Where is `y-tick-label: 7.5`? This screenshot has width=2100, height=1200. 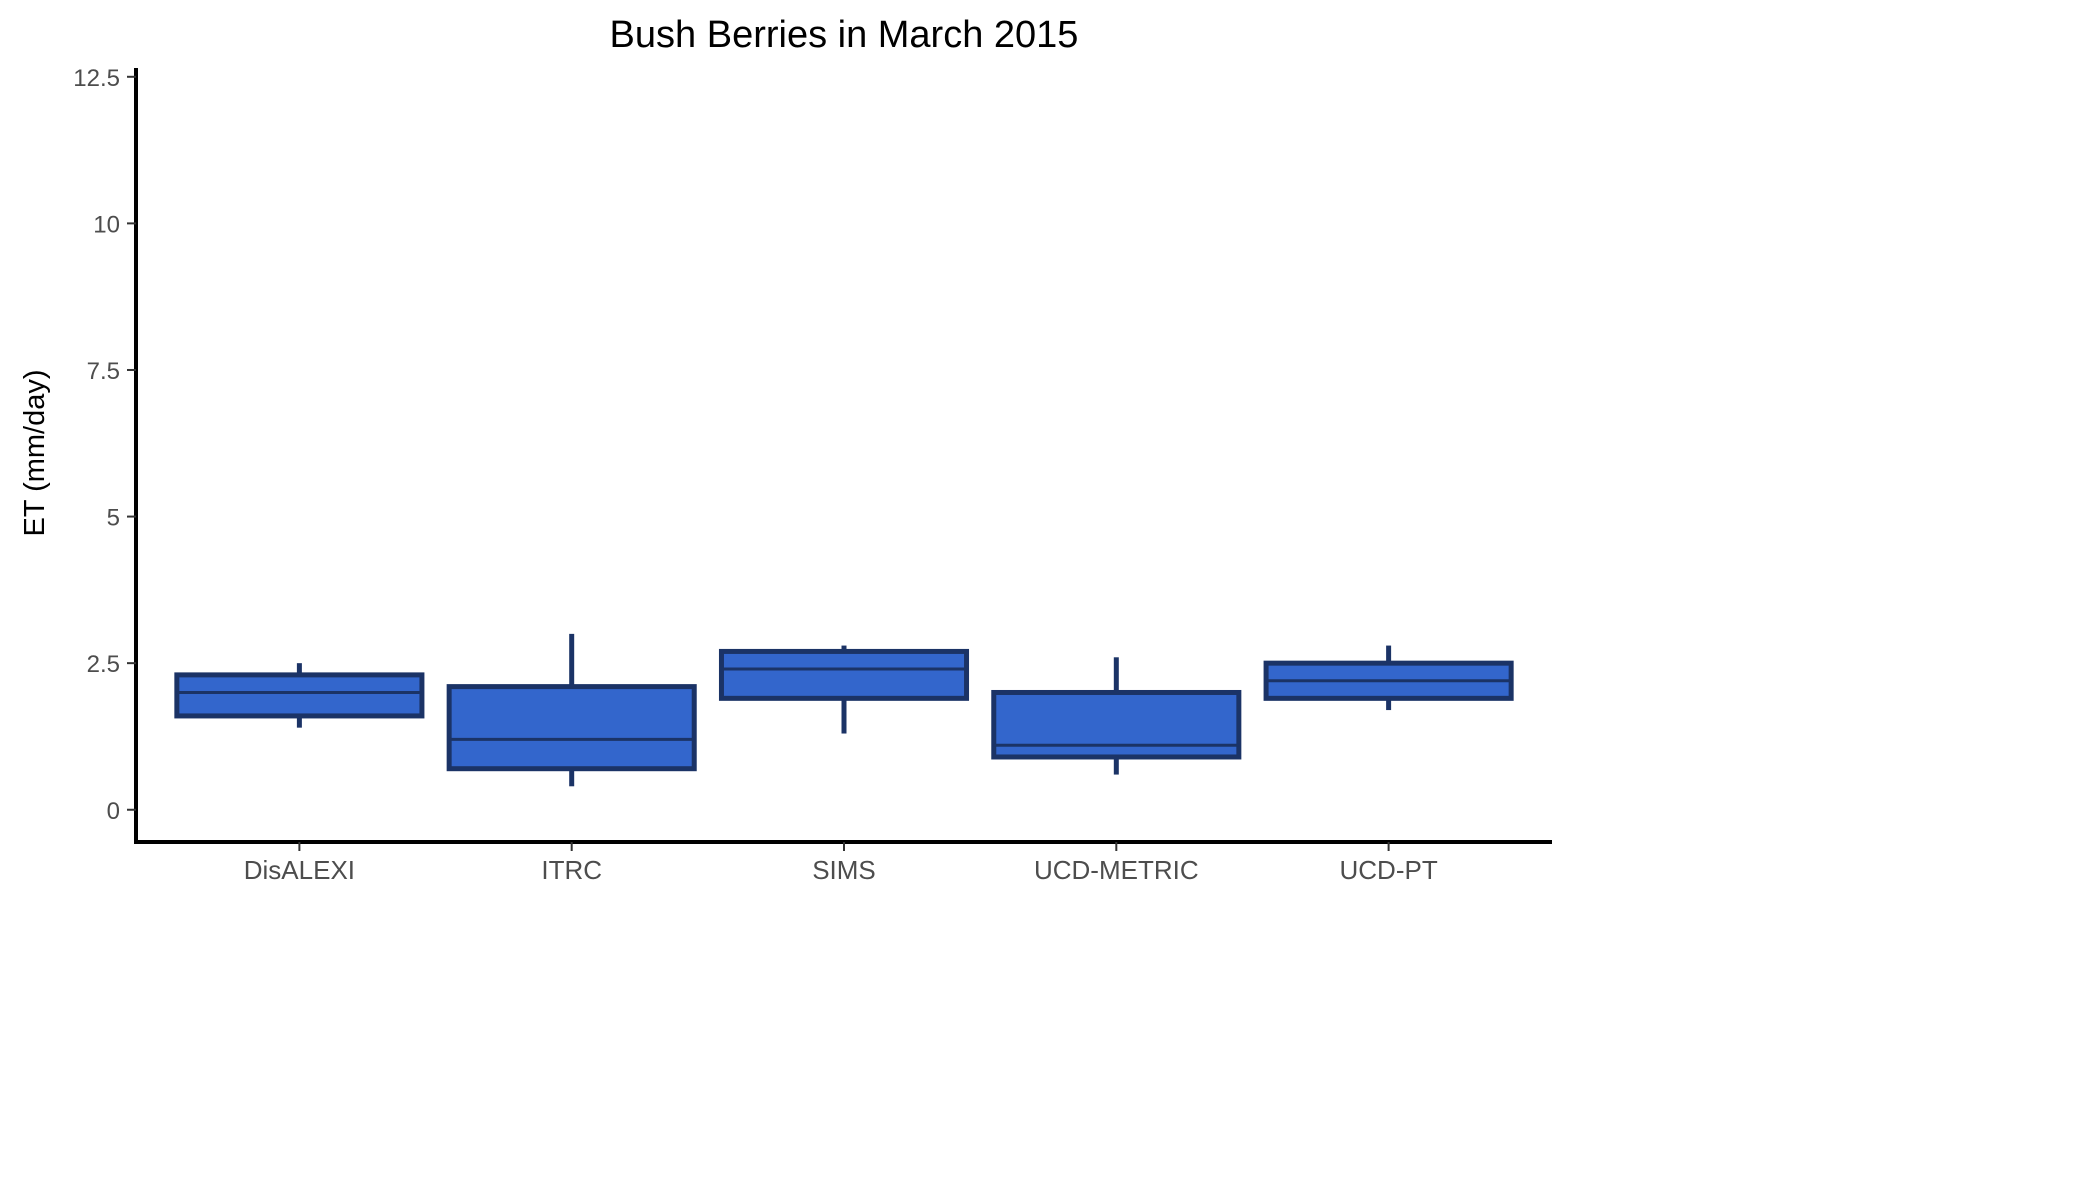
y-tick-label: 7.5 is located at coordinates (103, 371).